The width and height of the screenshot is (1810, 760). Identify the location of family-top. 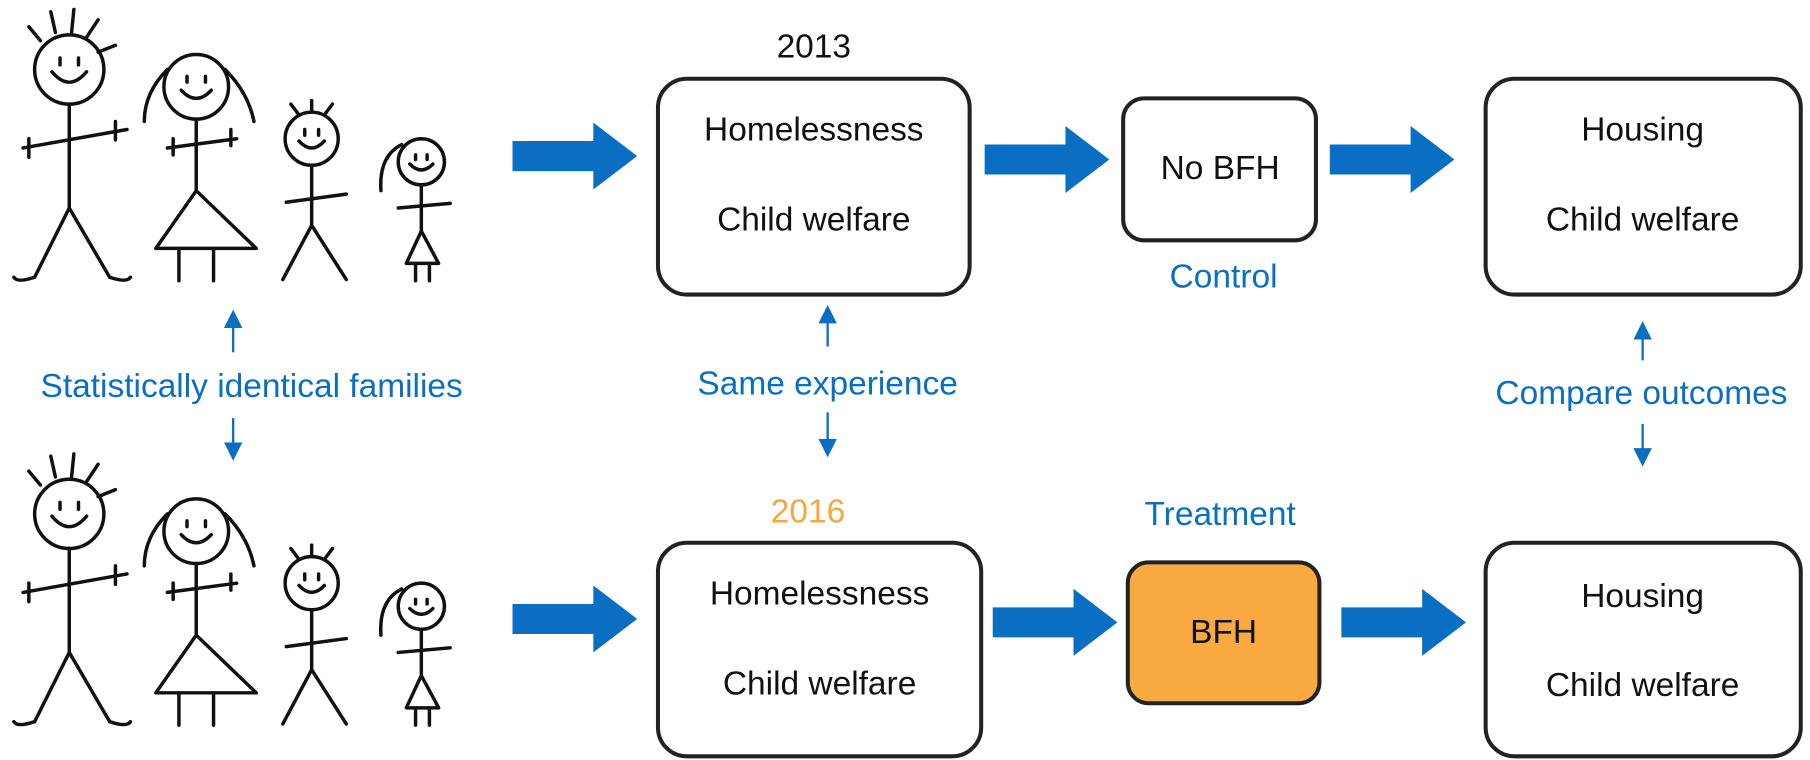
(232, 145).